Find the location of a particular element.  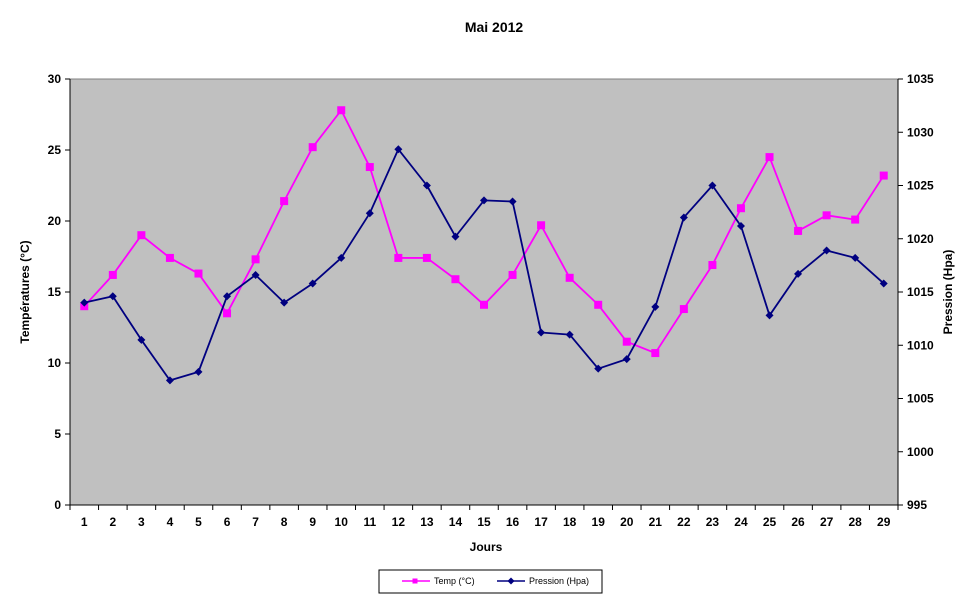

x-tick-label: 21 is located at coordinates (656, 522).